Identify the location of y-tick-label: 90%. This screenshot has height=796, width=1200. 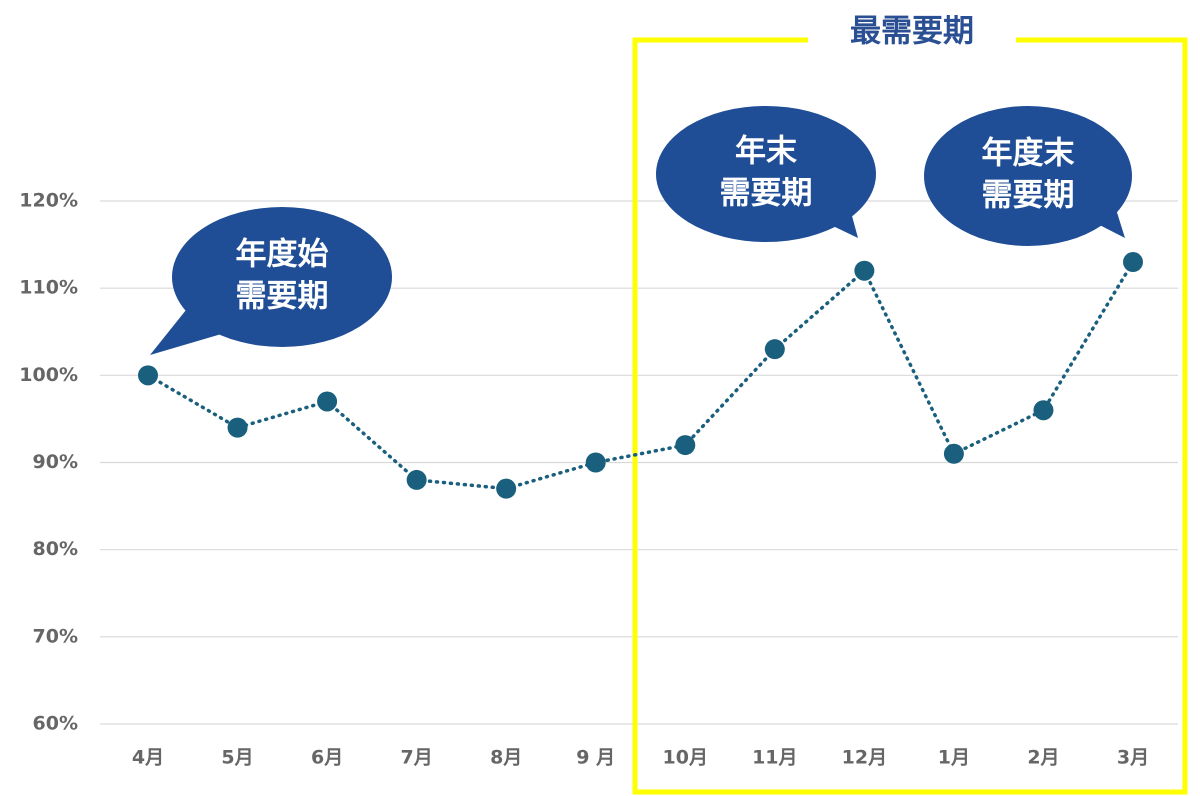
(55, 462).